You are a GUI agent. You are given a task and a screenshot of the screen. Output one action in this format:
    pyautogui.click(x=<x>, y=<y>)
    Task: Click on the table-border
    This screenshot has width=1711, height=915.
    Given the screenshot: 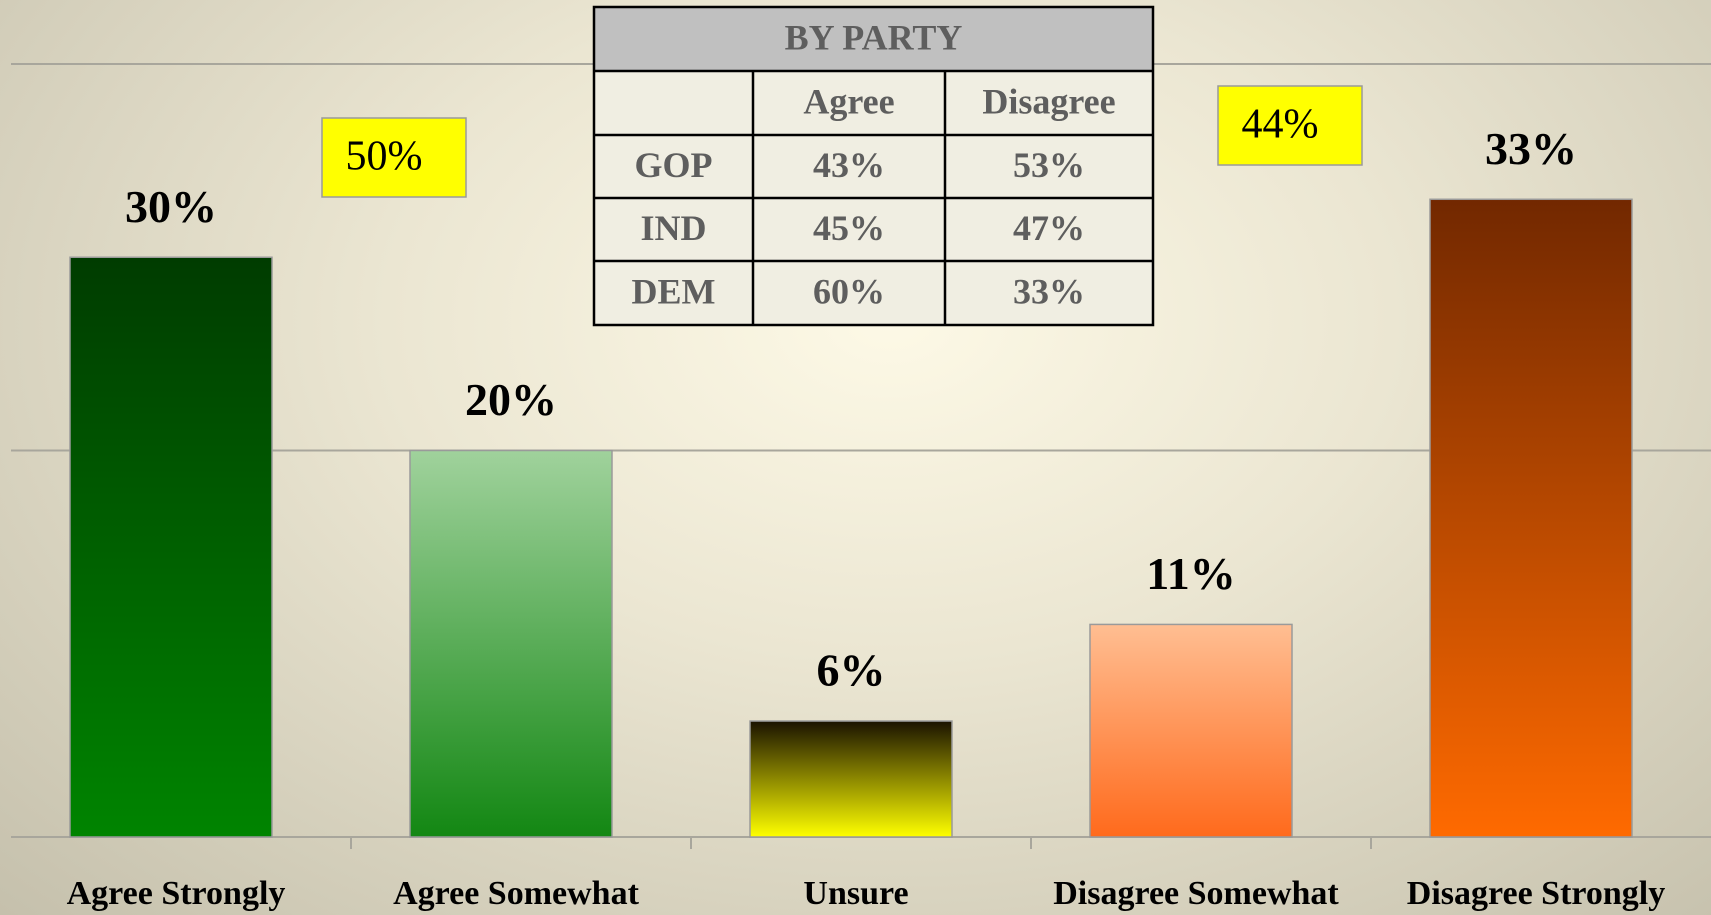 What is the action you would take?
    pyautogui.click(x=873, y=166)
    